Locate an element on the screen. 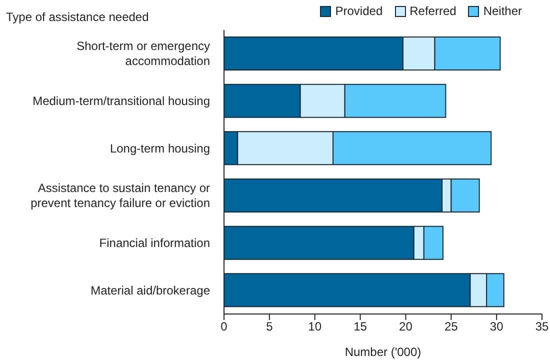  x-tick-label: 30 is located at coordinates (497, 327).